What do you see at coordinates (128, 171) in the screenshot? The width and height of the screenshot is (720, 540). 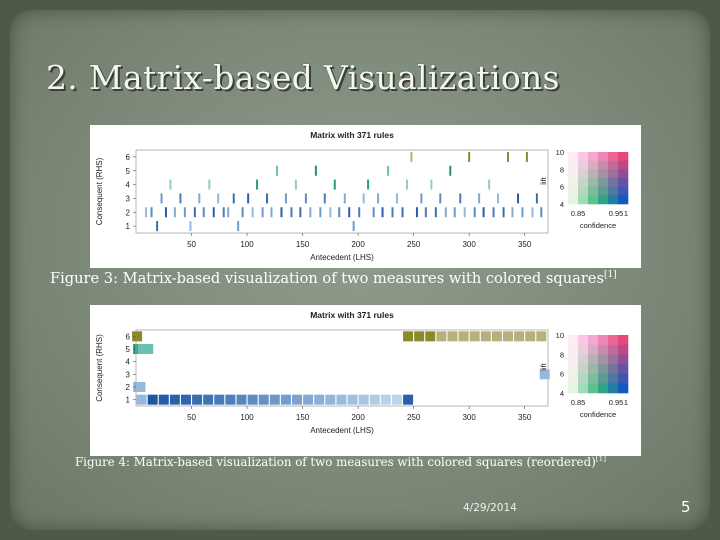 I see `y-tick-label: 5` at bounding box center [128, 171].